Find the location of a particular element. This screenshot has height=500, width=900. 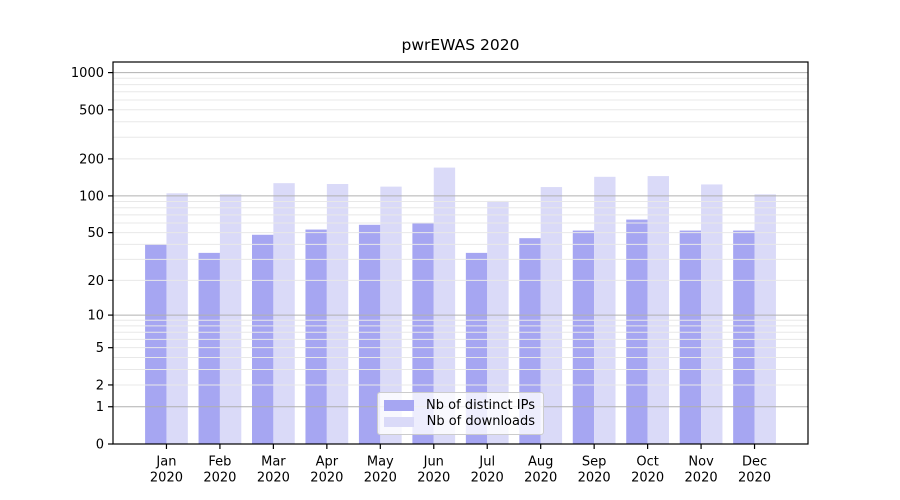

bar-downloads-apr is located at coordinates (337, 314).